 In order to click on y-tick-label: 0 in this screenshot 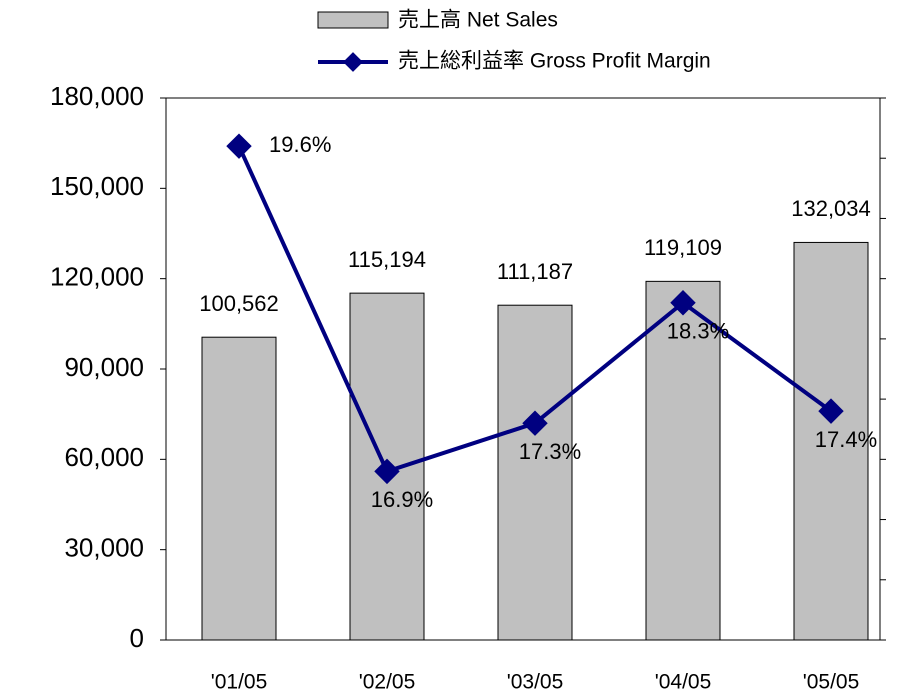, I will do `click(137, 638)`.